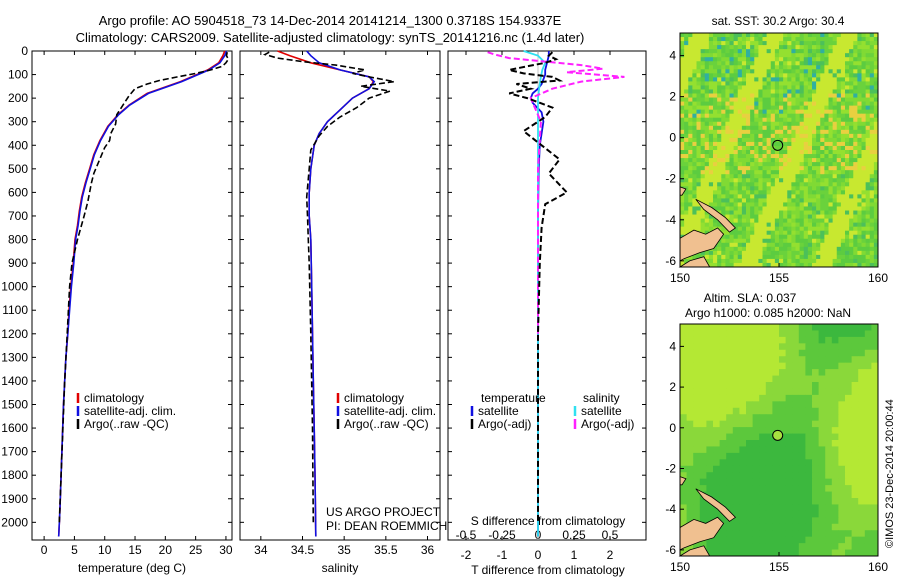  Describe the element at coordinates (672, 138) in the screenshot. I see `sst_map-ytick-label: 0` at that location.